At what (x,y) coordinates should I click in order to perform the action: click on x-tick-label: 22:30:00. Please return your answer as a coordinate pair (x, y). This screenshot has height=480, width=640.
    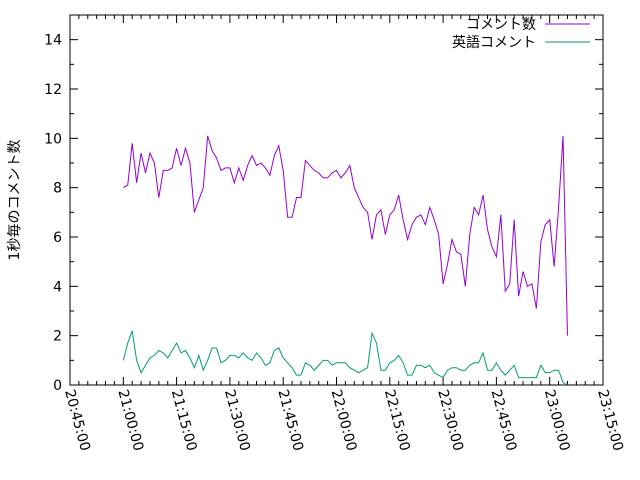
    Looking at the image, I should click on (450, 420).